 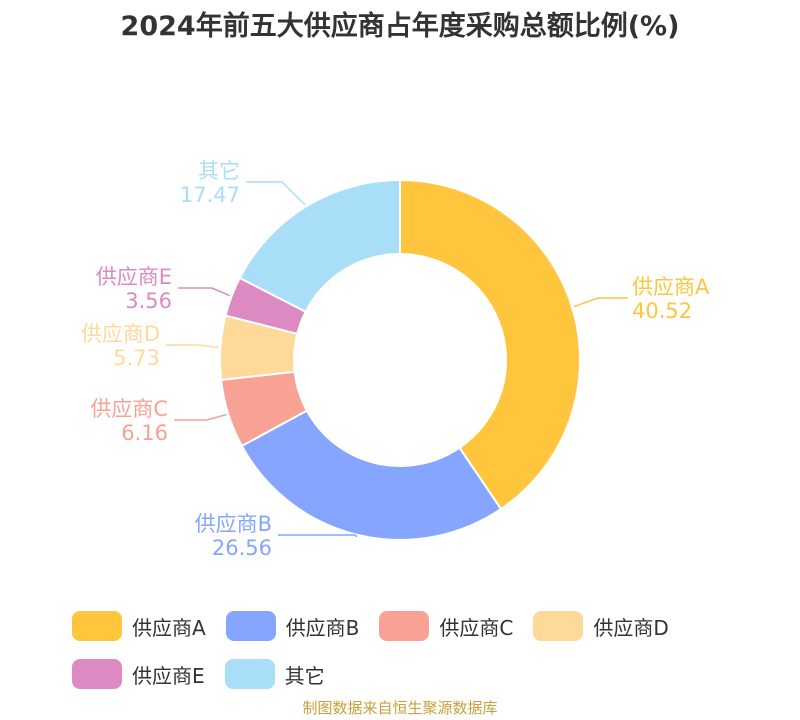 I want to click on leader-line-a, so click(x=600, y=302).